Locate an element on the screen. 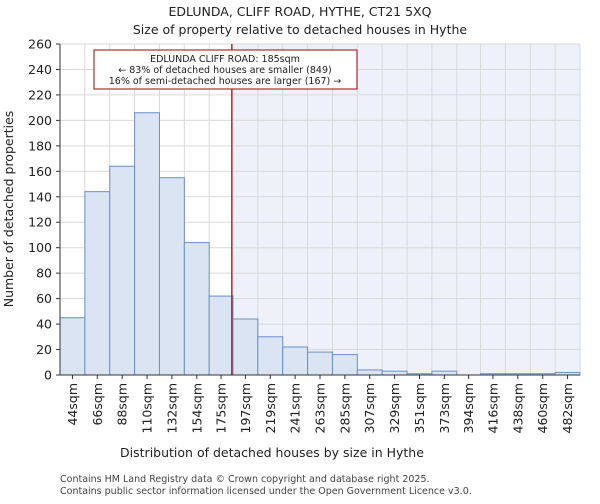 This screenshot has width=600, height=504. y-tick-label: 120 is located at coordinates (40, 222).